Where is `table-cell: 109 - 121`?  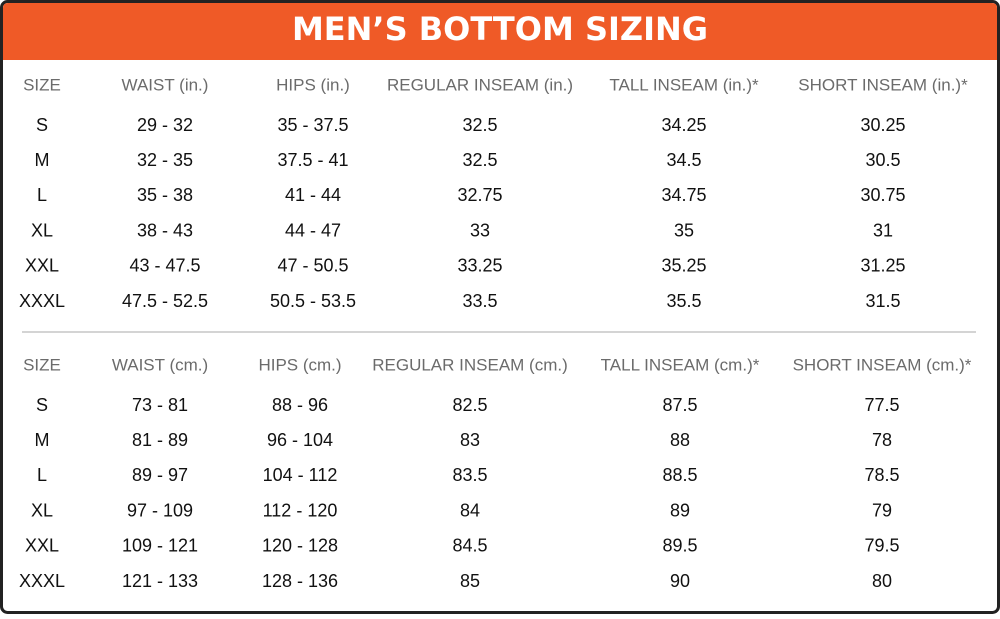 table-cell: 109 - 121 is located at coordinates (160, 546).